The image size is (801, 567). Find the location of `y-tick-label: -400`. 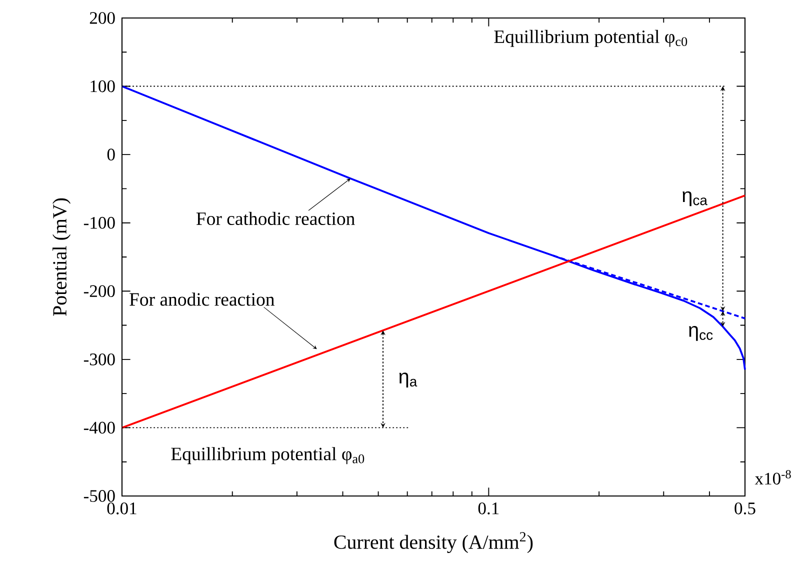

y-tick-label: -400 is located at coordinates (99, 428).